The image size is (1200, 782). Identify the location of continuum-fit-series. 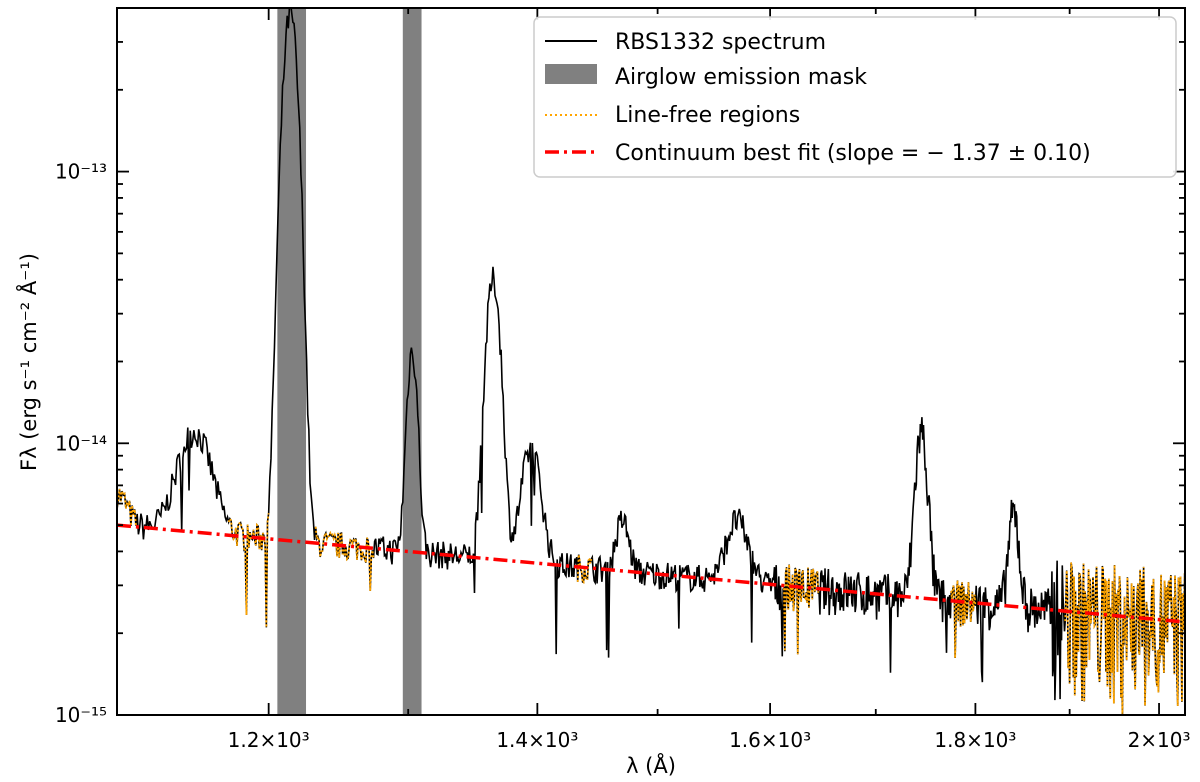
(651, 573).